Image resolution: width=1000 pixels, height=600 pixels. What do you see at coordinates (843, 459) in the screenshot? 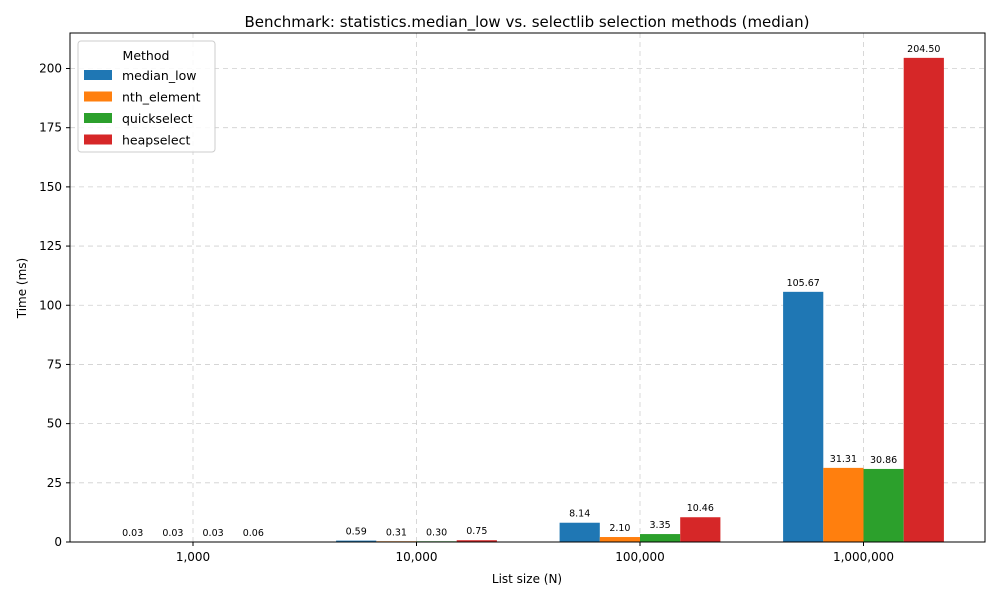
I see `data-label: 31.31` at bounding box center [843, 459].